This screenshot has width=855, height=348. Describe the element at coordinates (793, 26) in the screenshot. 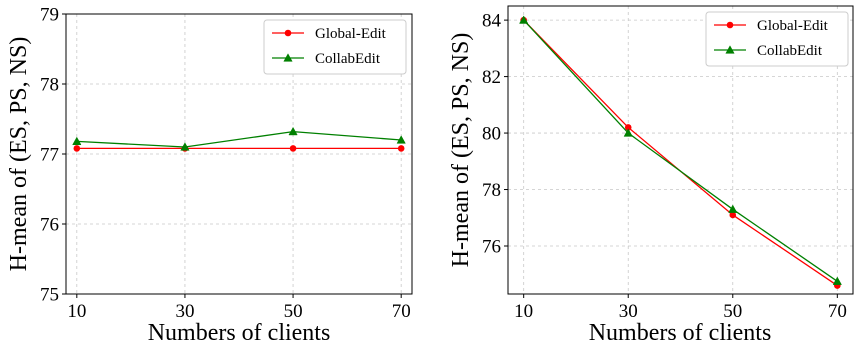

I see `right-legend-label-global-edit: Global-Edit` at that location.